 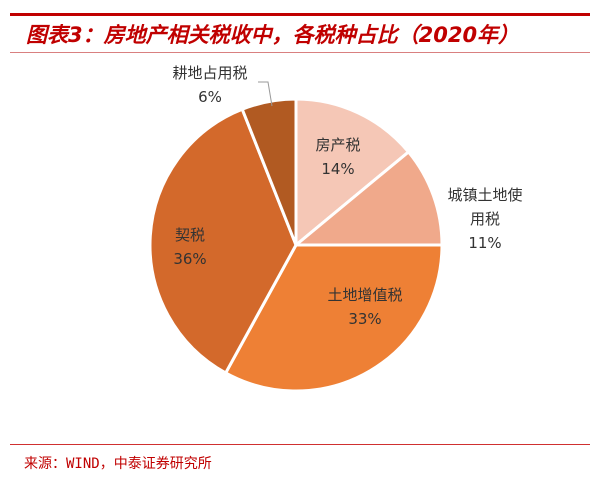 I want to click on slice-value-label: 6%, so click(x=210, y=97).